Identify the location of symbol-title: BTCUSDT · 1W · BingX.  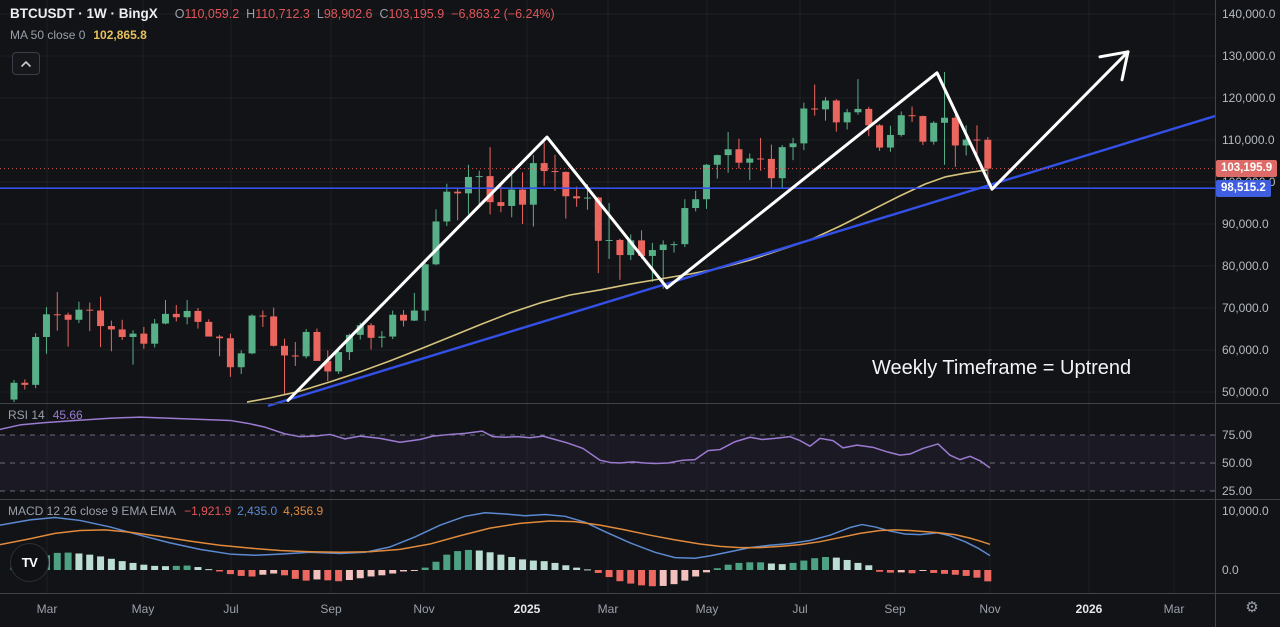
(84, 13).